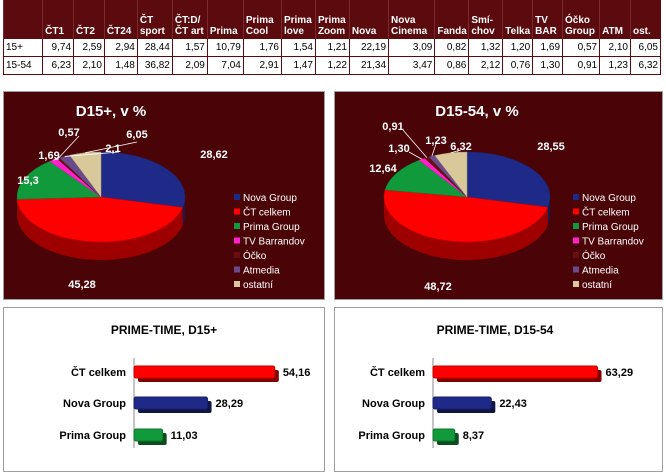 The width and height of the screenshot is (666, 476). I want to click on pie-data-label: 15,3, so click(27, 181).